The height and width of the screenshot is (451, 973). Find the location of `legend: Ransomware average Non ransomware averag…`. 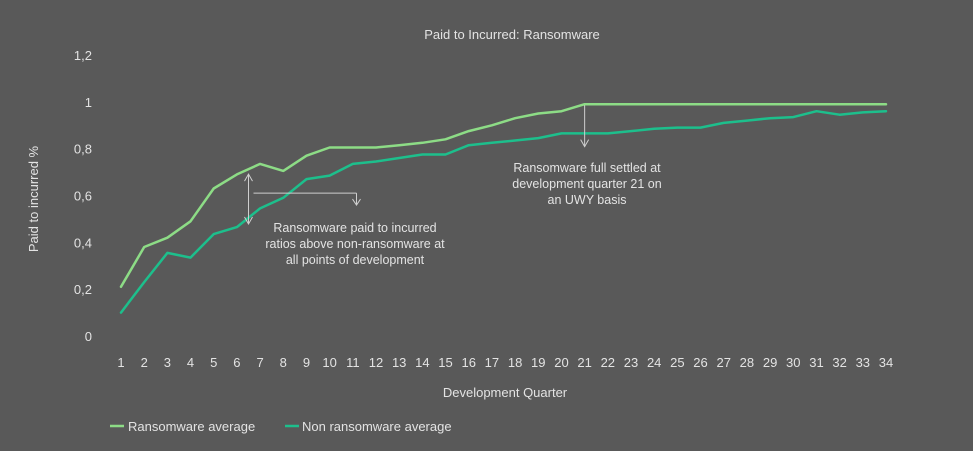

legend: Ransomware average Non ransomware averag… is located at coordinates (281, 426).